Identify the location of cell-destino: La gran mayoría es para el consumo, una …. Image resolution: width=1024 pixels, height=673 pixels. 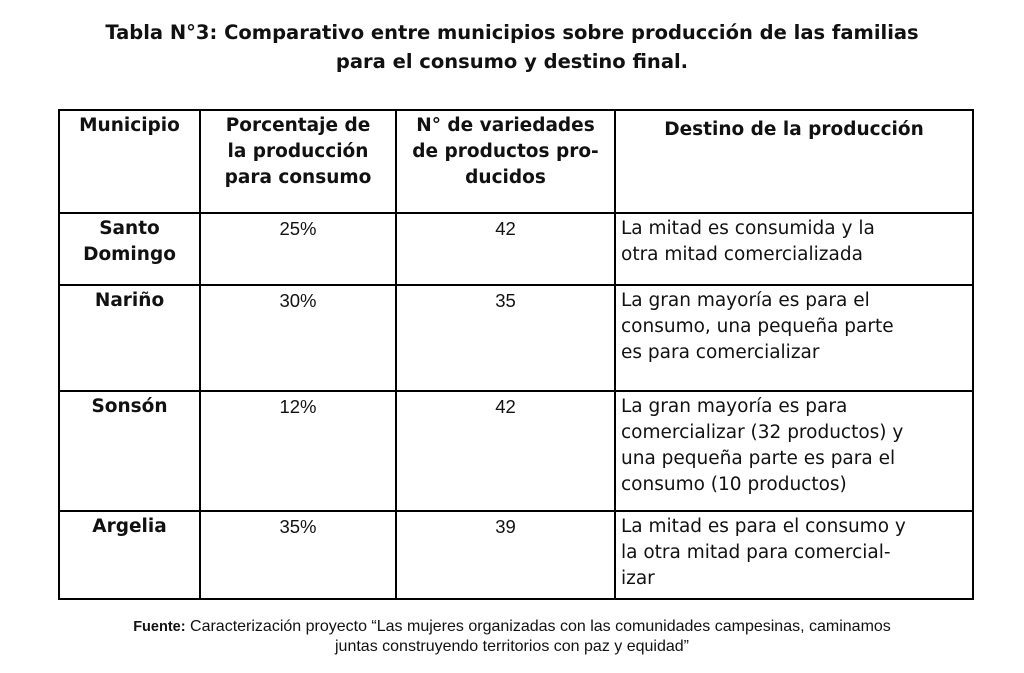
(794, 338).